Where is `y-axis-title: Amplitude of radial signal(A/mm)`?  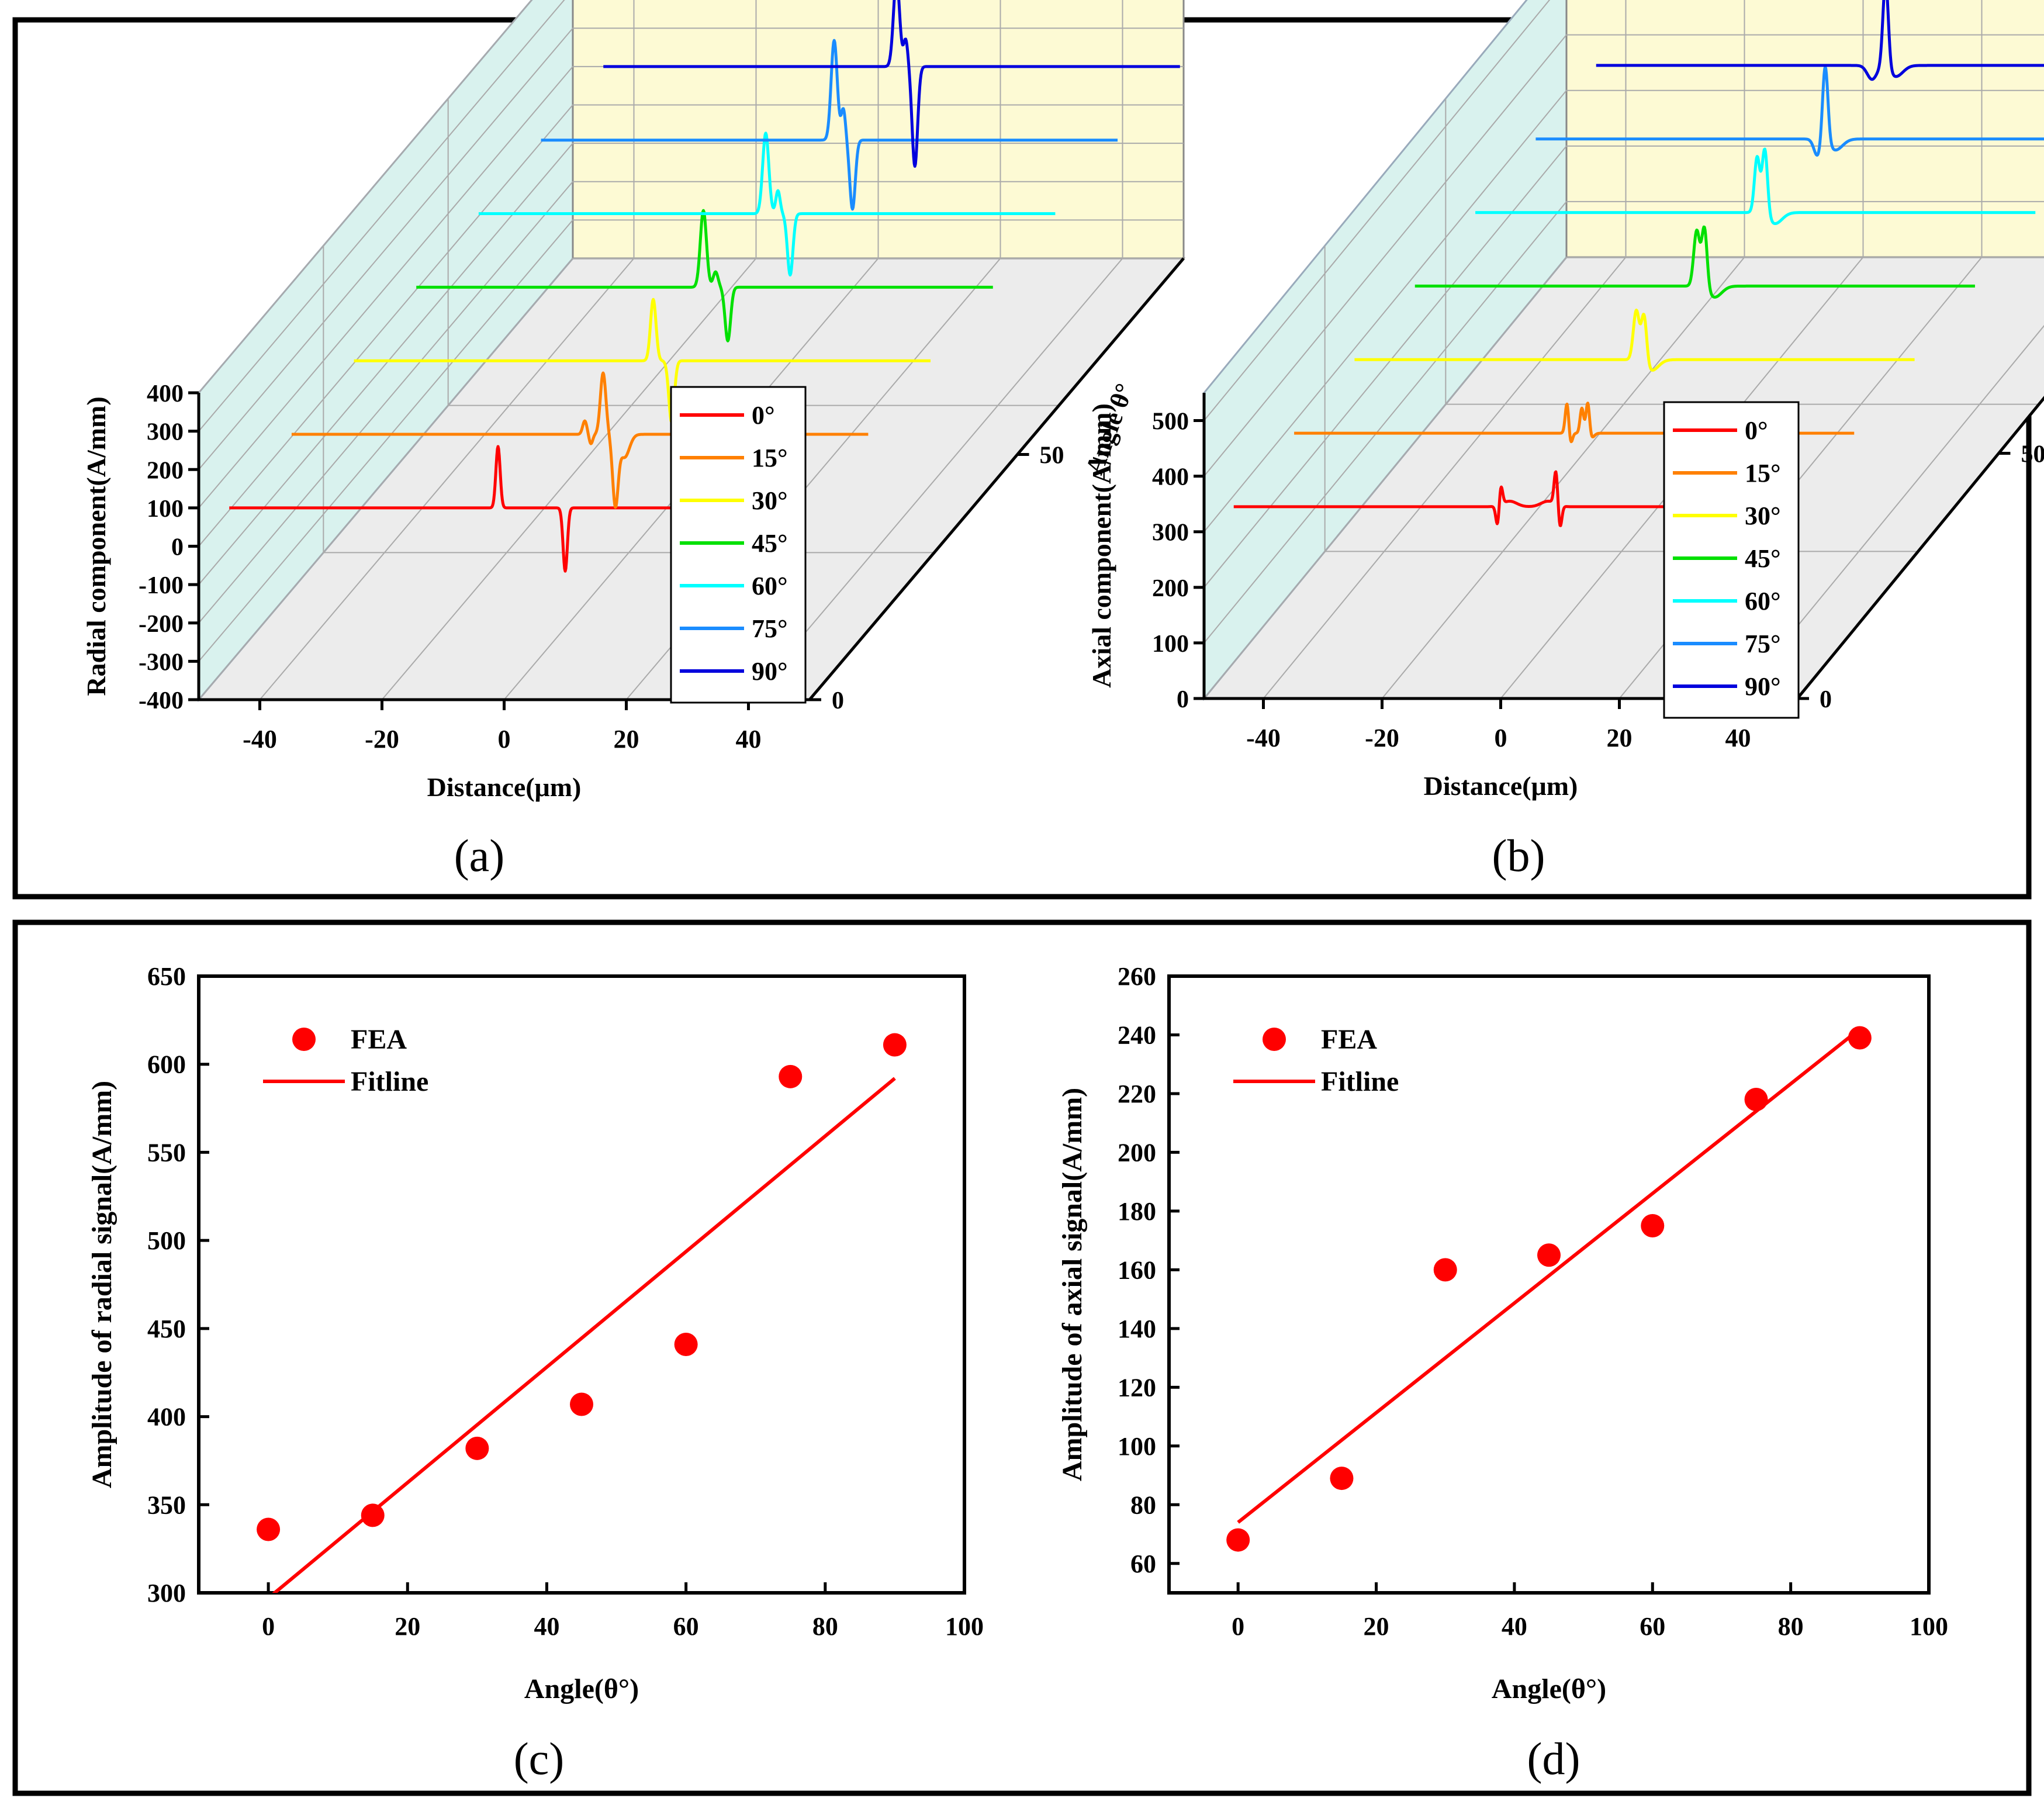
y-axis-title: Amplitude of radial signal(A/mm) is located at coordinates (102, 1284).